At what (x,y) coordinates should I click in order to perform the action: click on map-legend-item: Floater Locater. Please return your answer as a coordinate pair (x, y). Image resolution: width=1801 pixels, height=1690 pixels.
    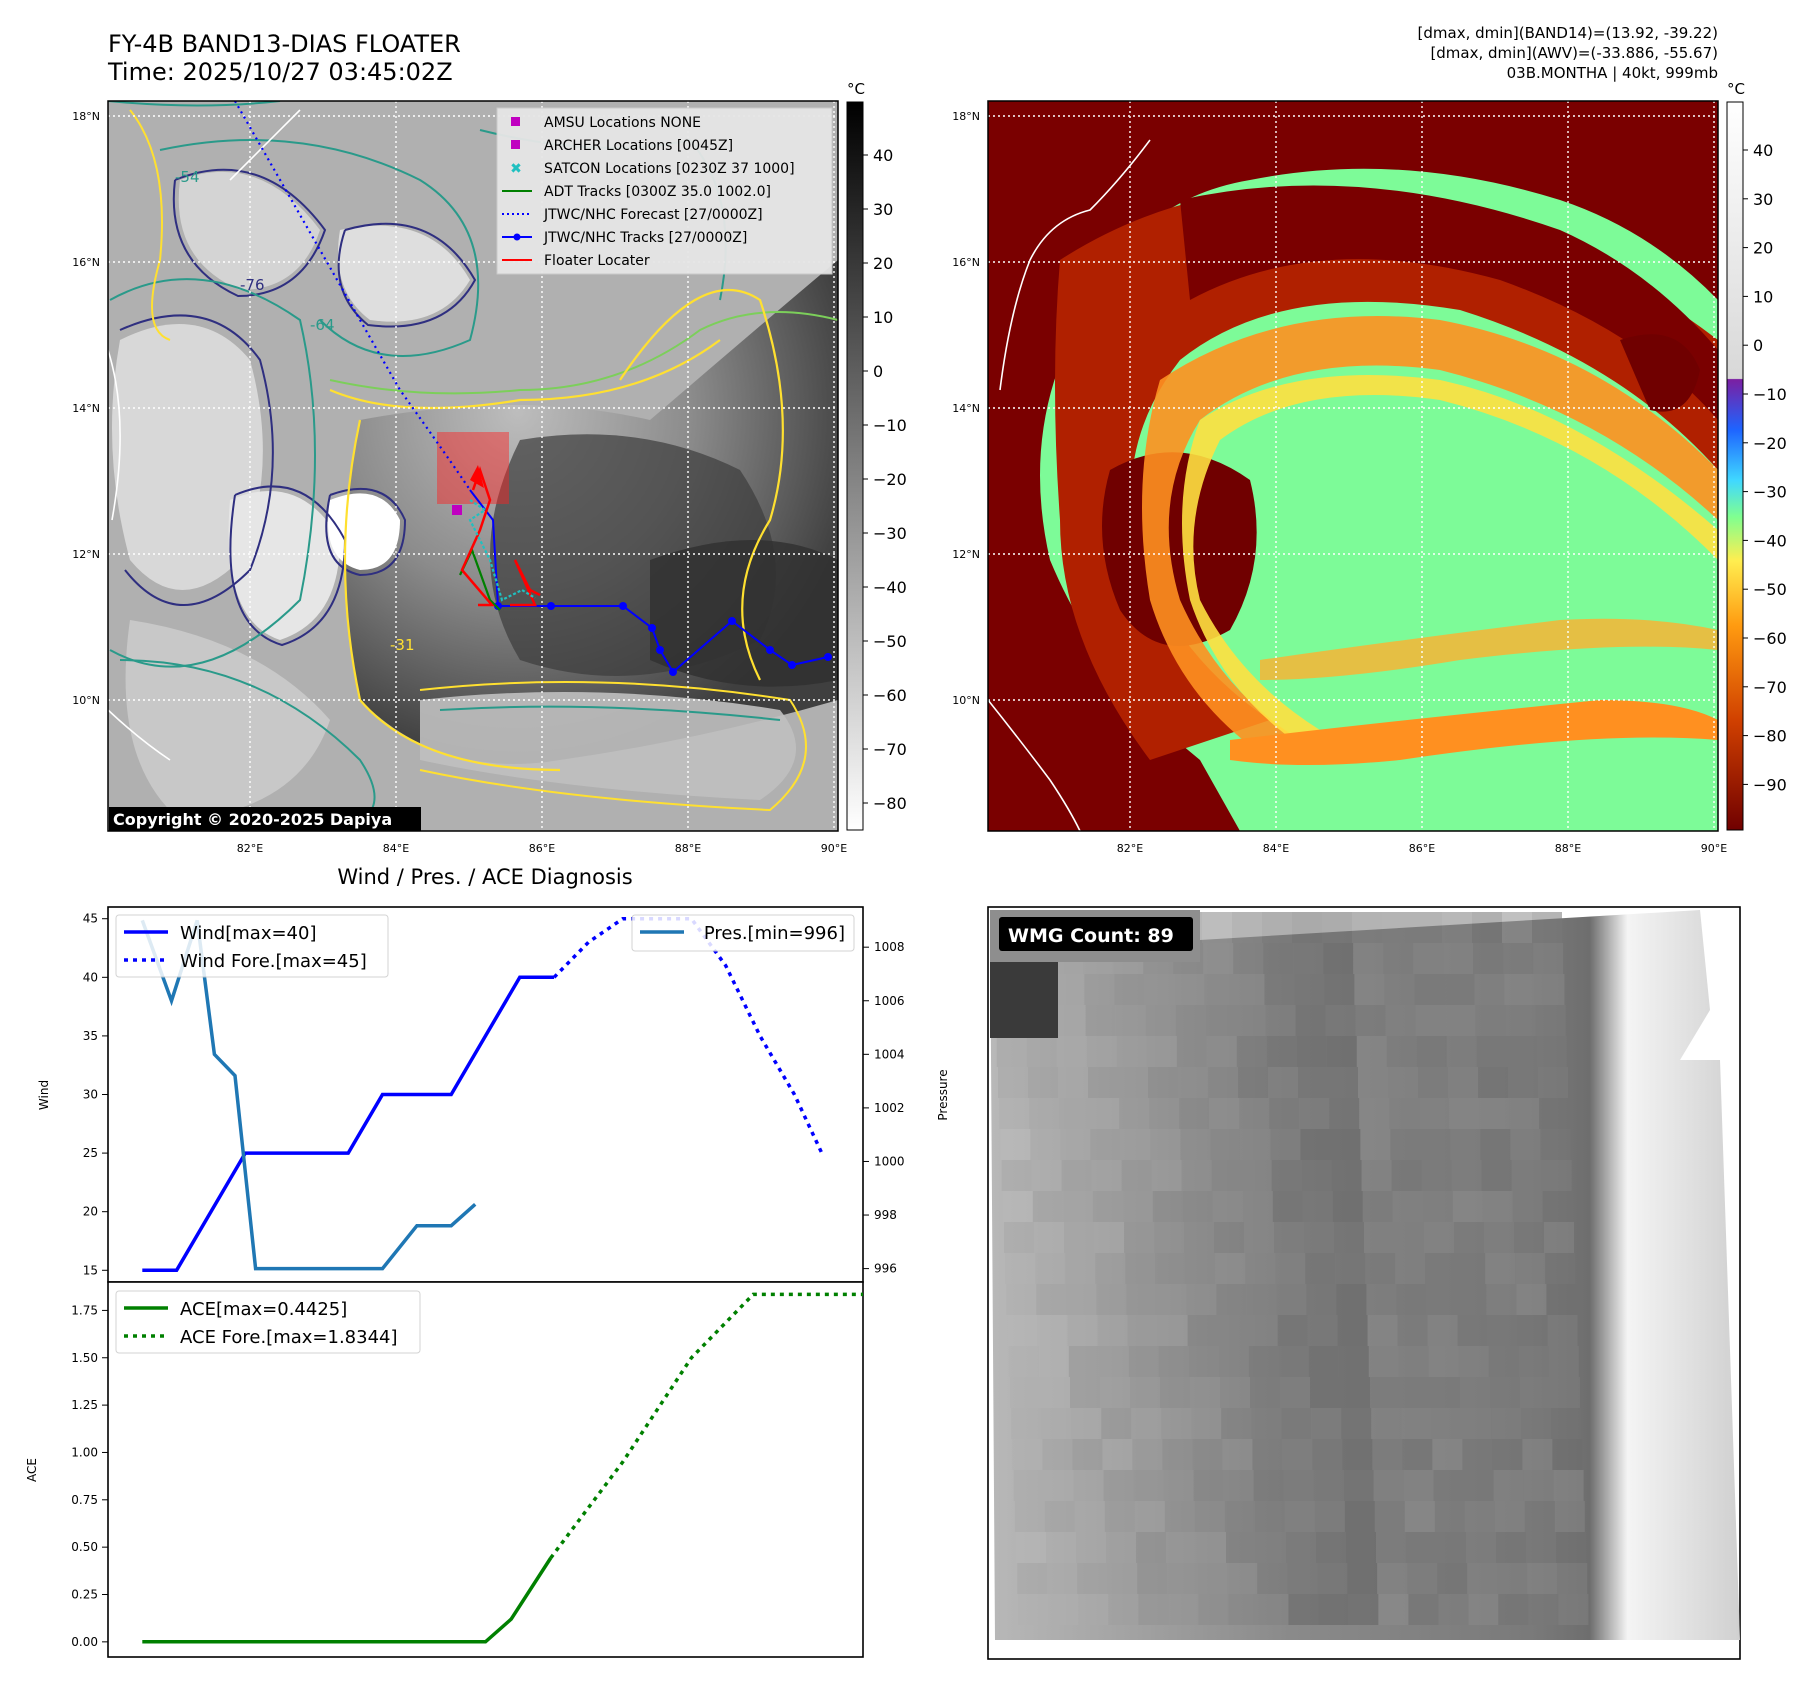
    Looking at the image, I should click on (576, 261).